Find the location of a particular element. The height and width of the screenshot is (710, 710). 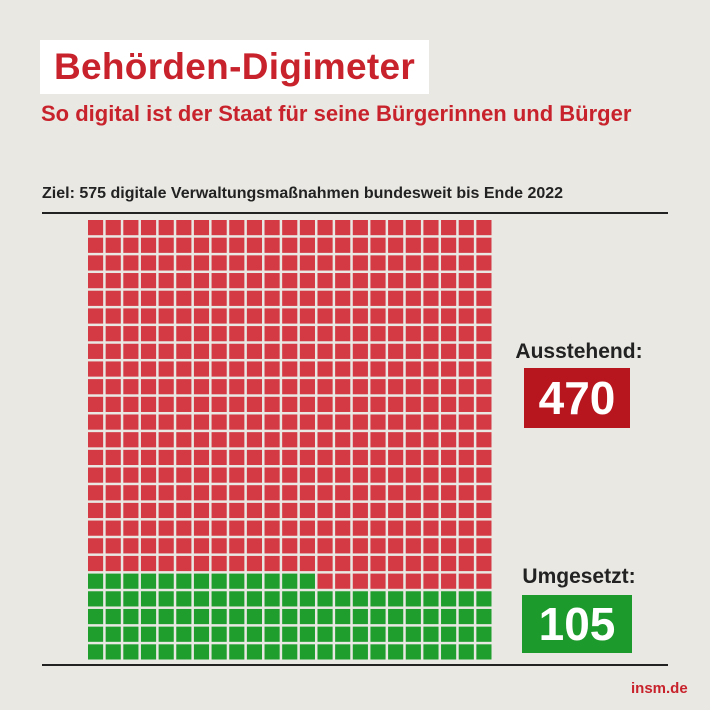

done-label: Umgesetzt: is located at coordinates (579, 576).